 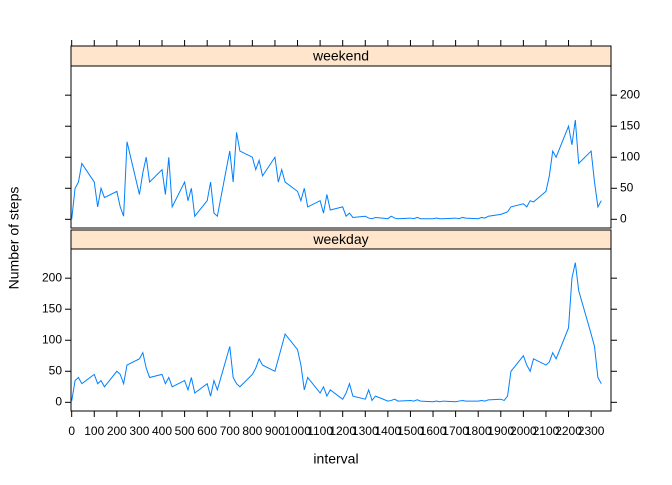 I want to click on x-tick-label: 1700, so click(x=455, y=431).